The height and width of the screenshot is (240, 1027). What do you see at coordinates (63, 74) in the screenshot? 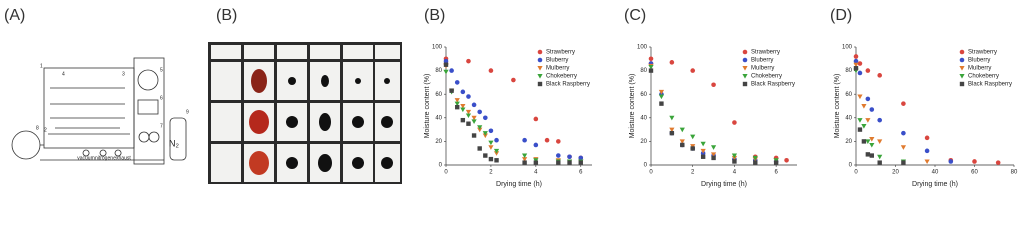
I see `diagram-label: 4` at bounding box center [63, 74].